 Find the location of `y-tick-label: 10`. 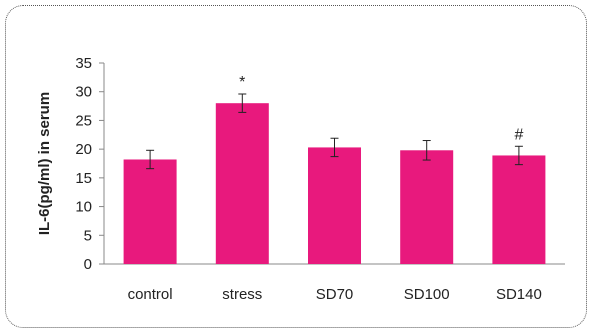

y-tick-label: 10 is located at coordinates (83, 207).